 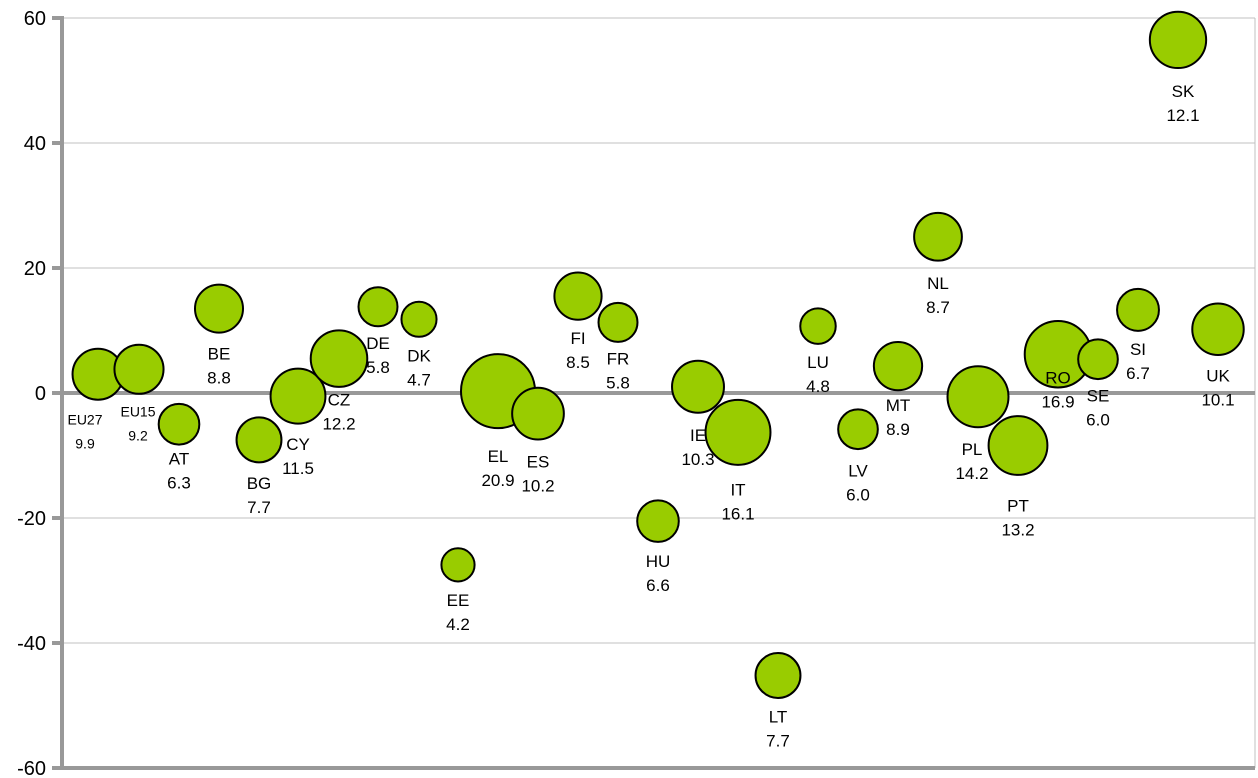 I want to click on bubble-lv, so click(x=858, y=429).